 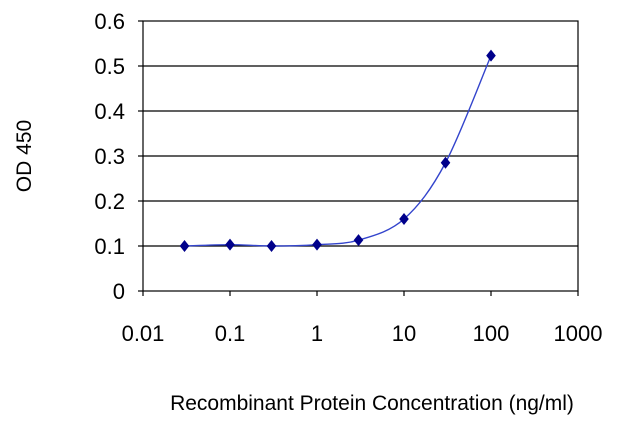 What do you see at coordinates (109, 246) in the screenshot?
I see `y-tick-label: 0.1` at bounding box center [109, 246].